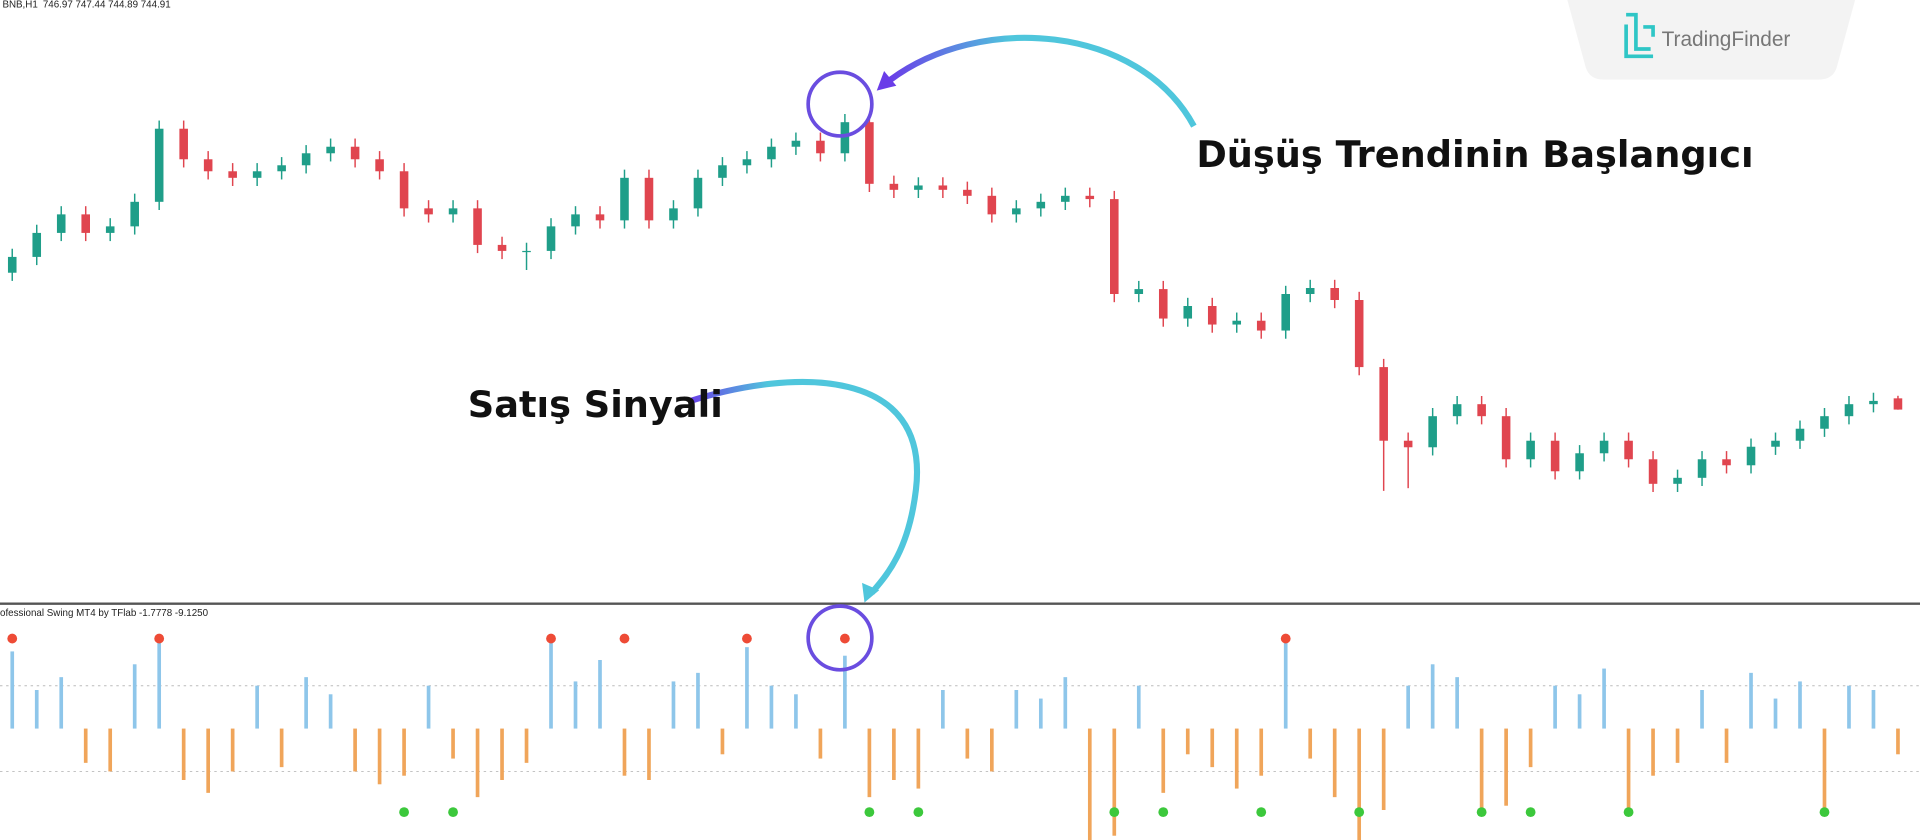 The height and width of the screenshot is (840, 1920). What do you see at coordinates (1474, 154) in the screenshot?
I see `annotation: Düşüş Trendinin Başlangıcı` at bounding box center [1474, 154].